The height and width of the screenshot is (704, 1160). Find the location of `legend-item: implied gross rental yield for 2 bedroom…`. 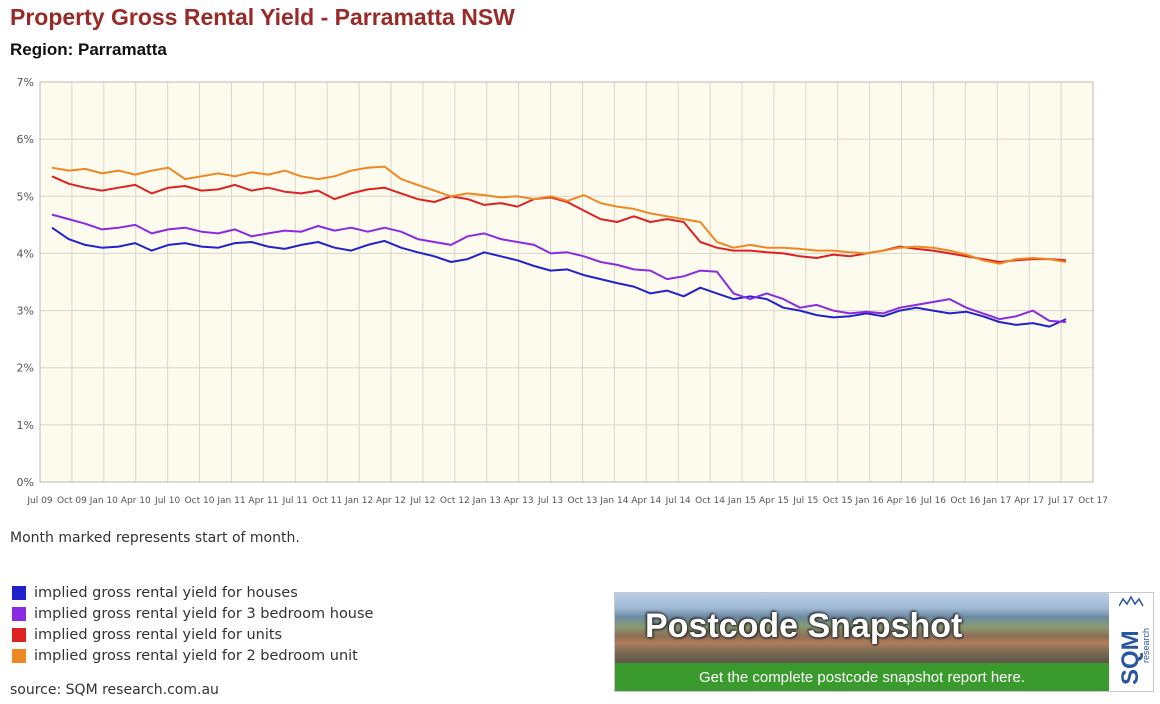

legend-item: implied gross rental yield for 2 bedroom… is located at coordinates (192, 655).